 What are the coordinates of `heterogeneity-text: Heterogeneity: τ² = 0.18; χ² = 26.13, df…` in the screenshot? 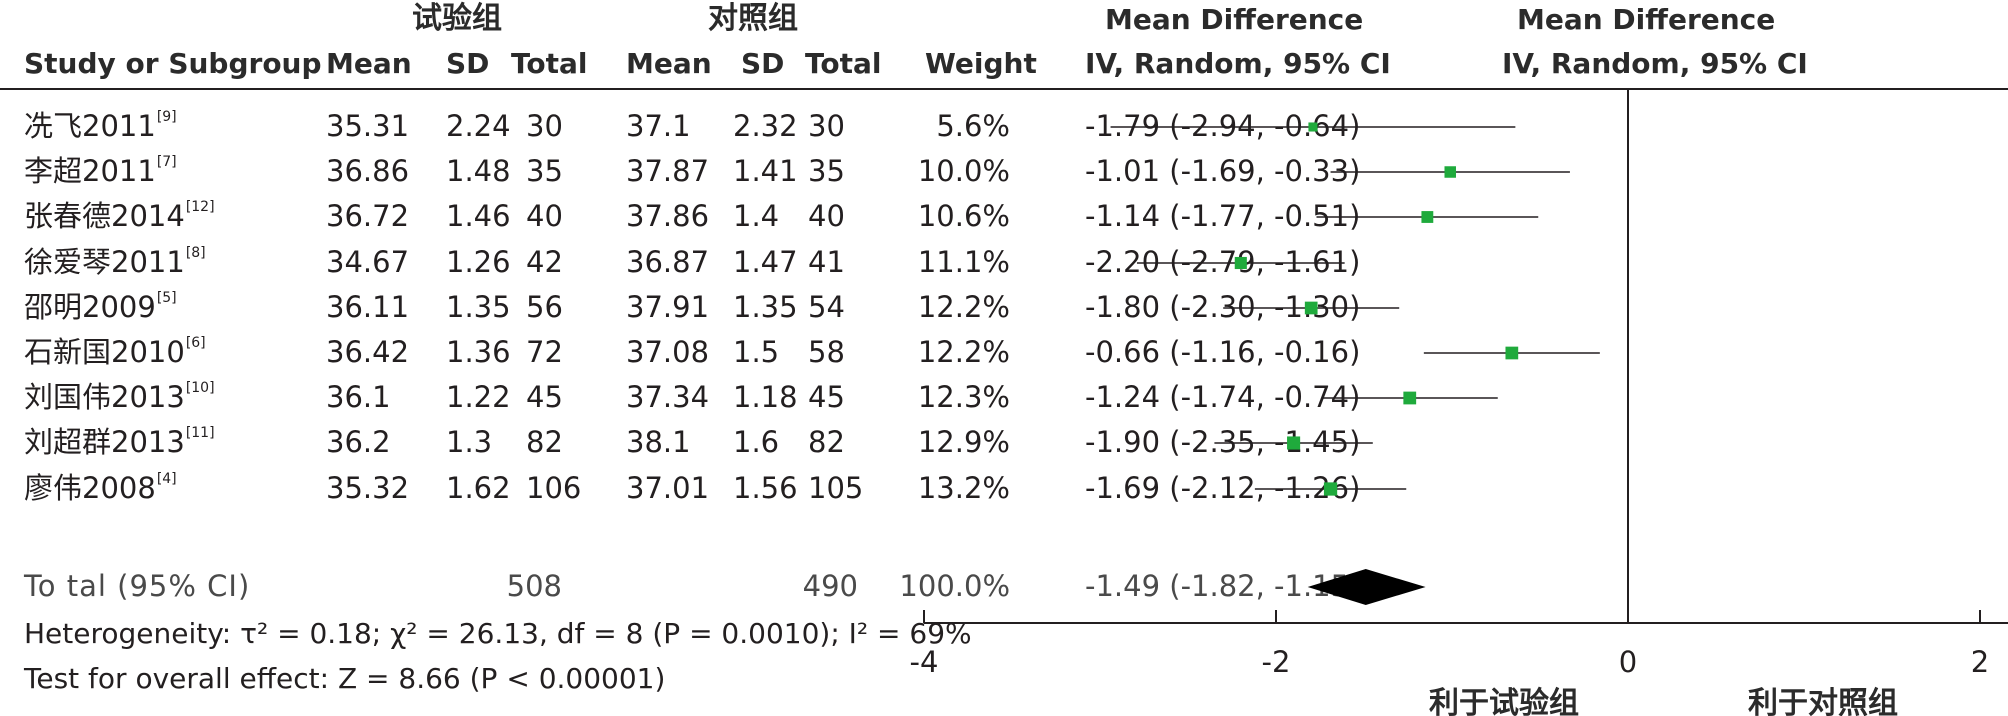 It's located at (498, 633).